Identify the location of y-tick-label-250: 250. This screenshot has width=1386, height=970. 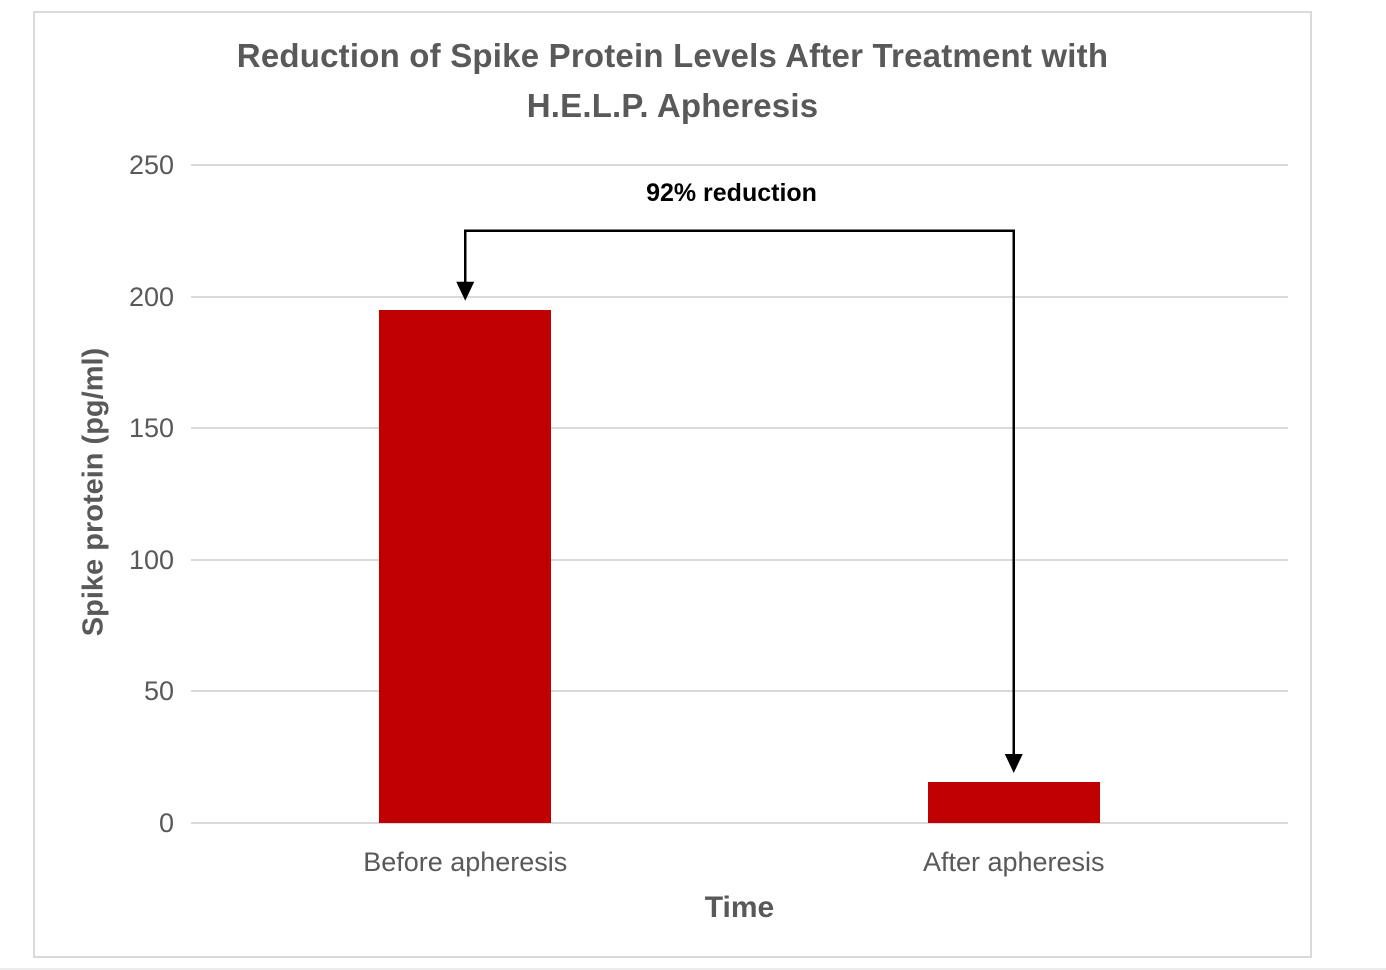
(151, 165).